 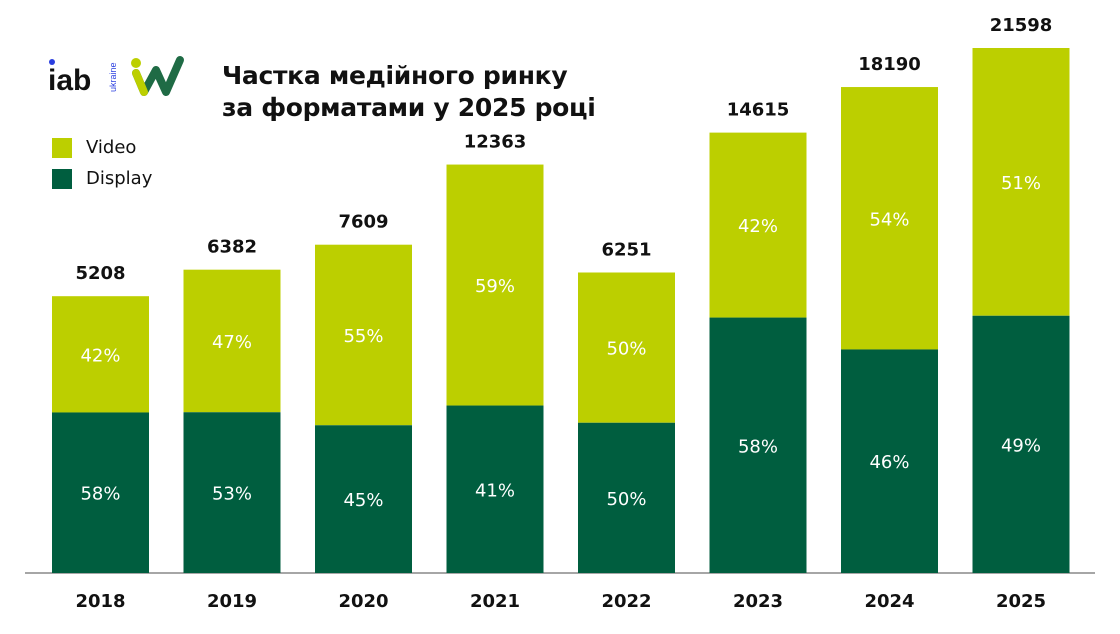 What do you see at coordinates (409, 107) in the screenshot?
I see `title-line-2: за форматами у 2025 році` at bounding box center [409, 107].